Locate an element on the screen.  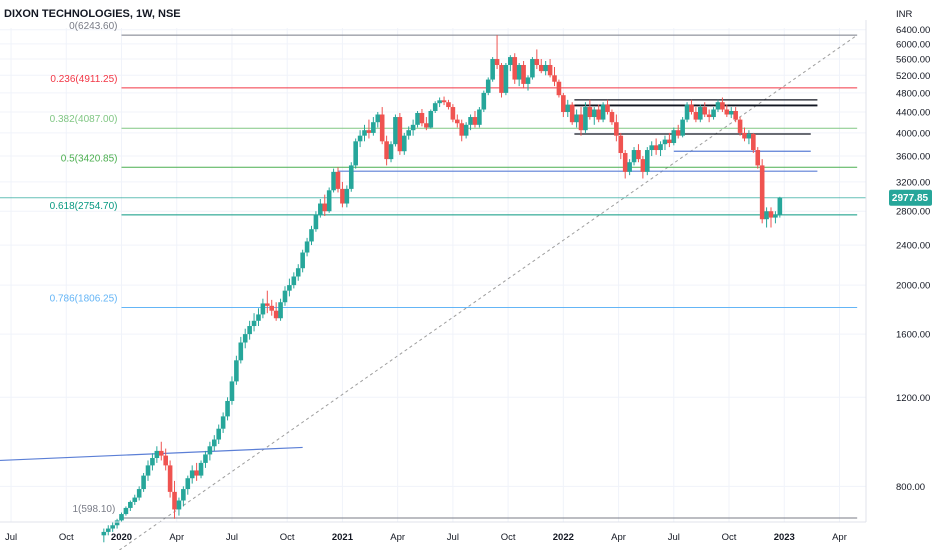
y-tick-label: 1200.00 is located at coordinates (913, 398).